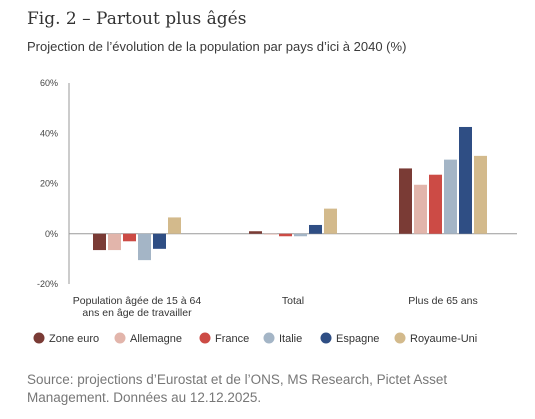 This screenshot has height=419, width=535. I want to click on legend-label: Allemagne, so click(156, 339).